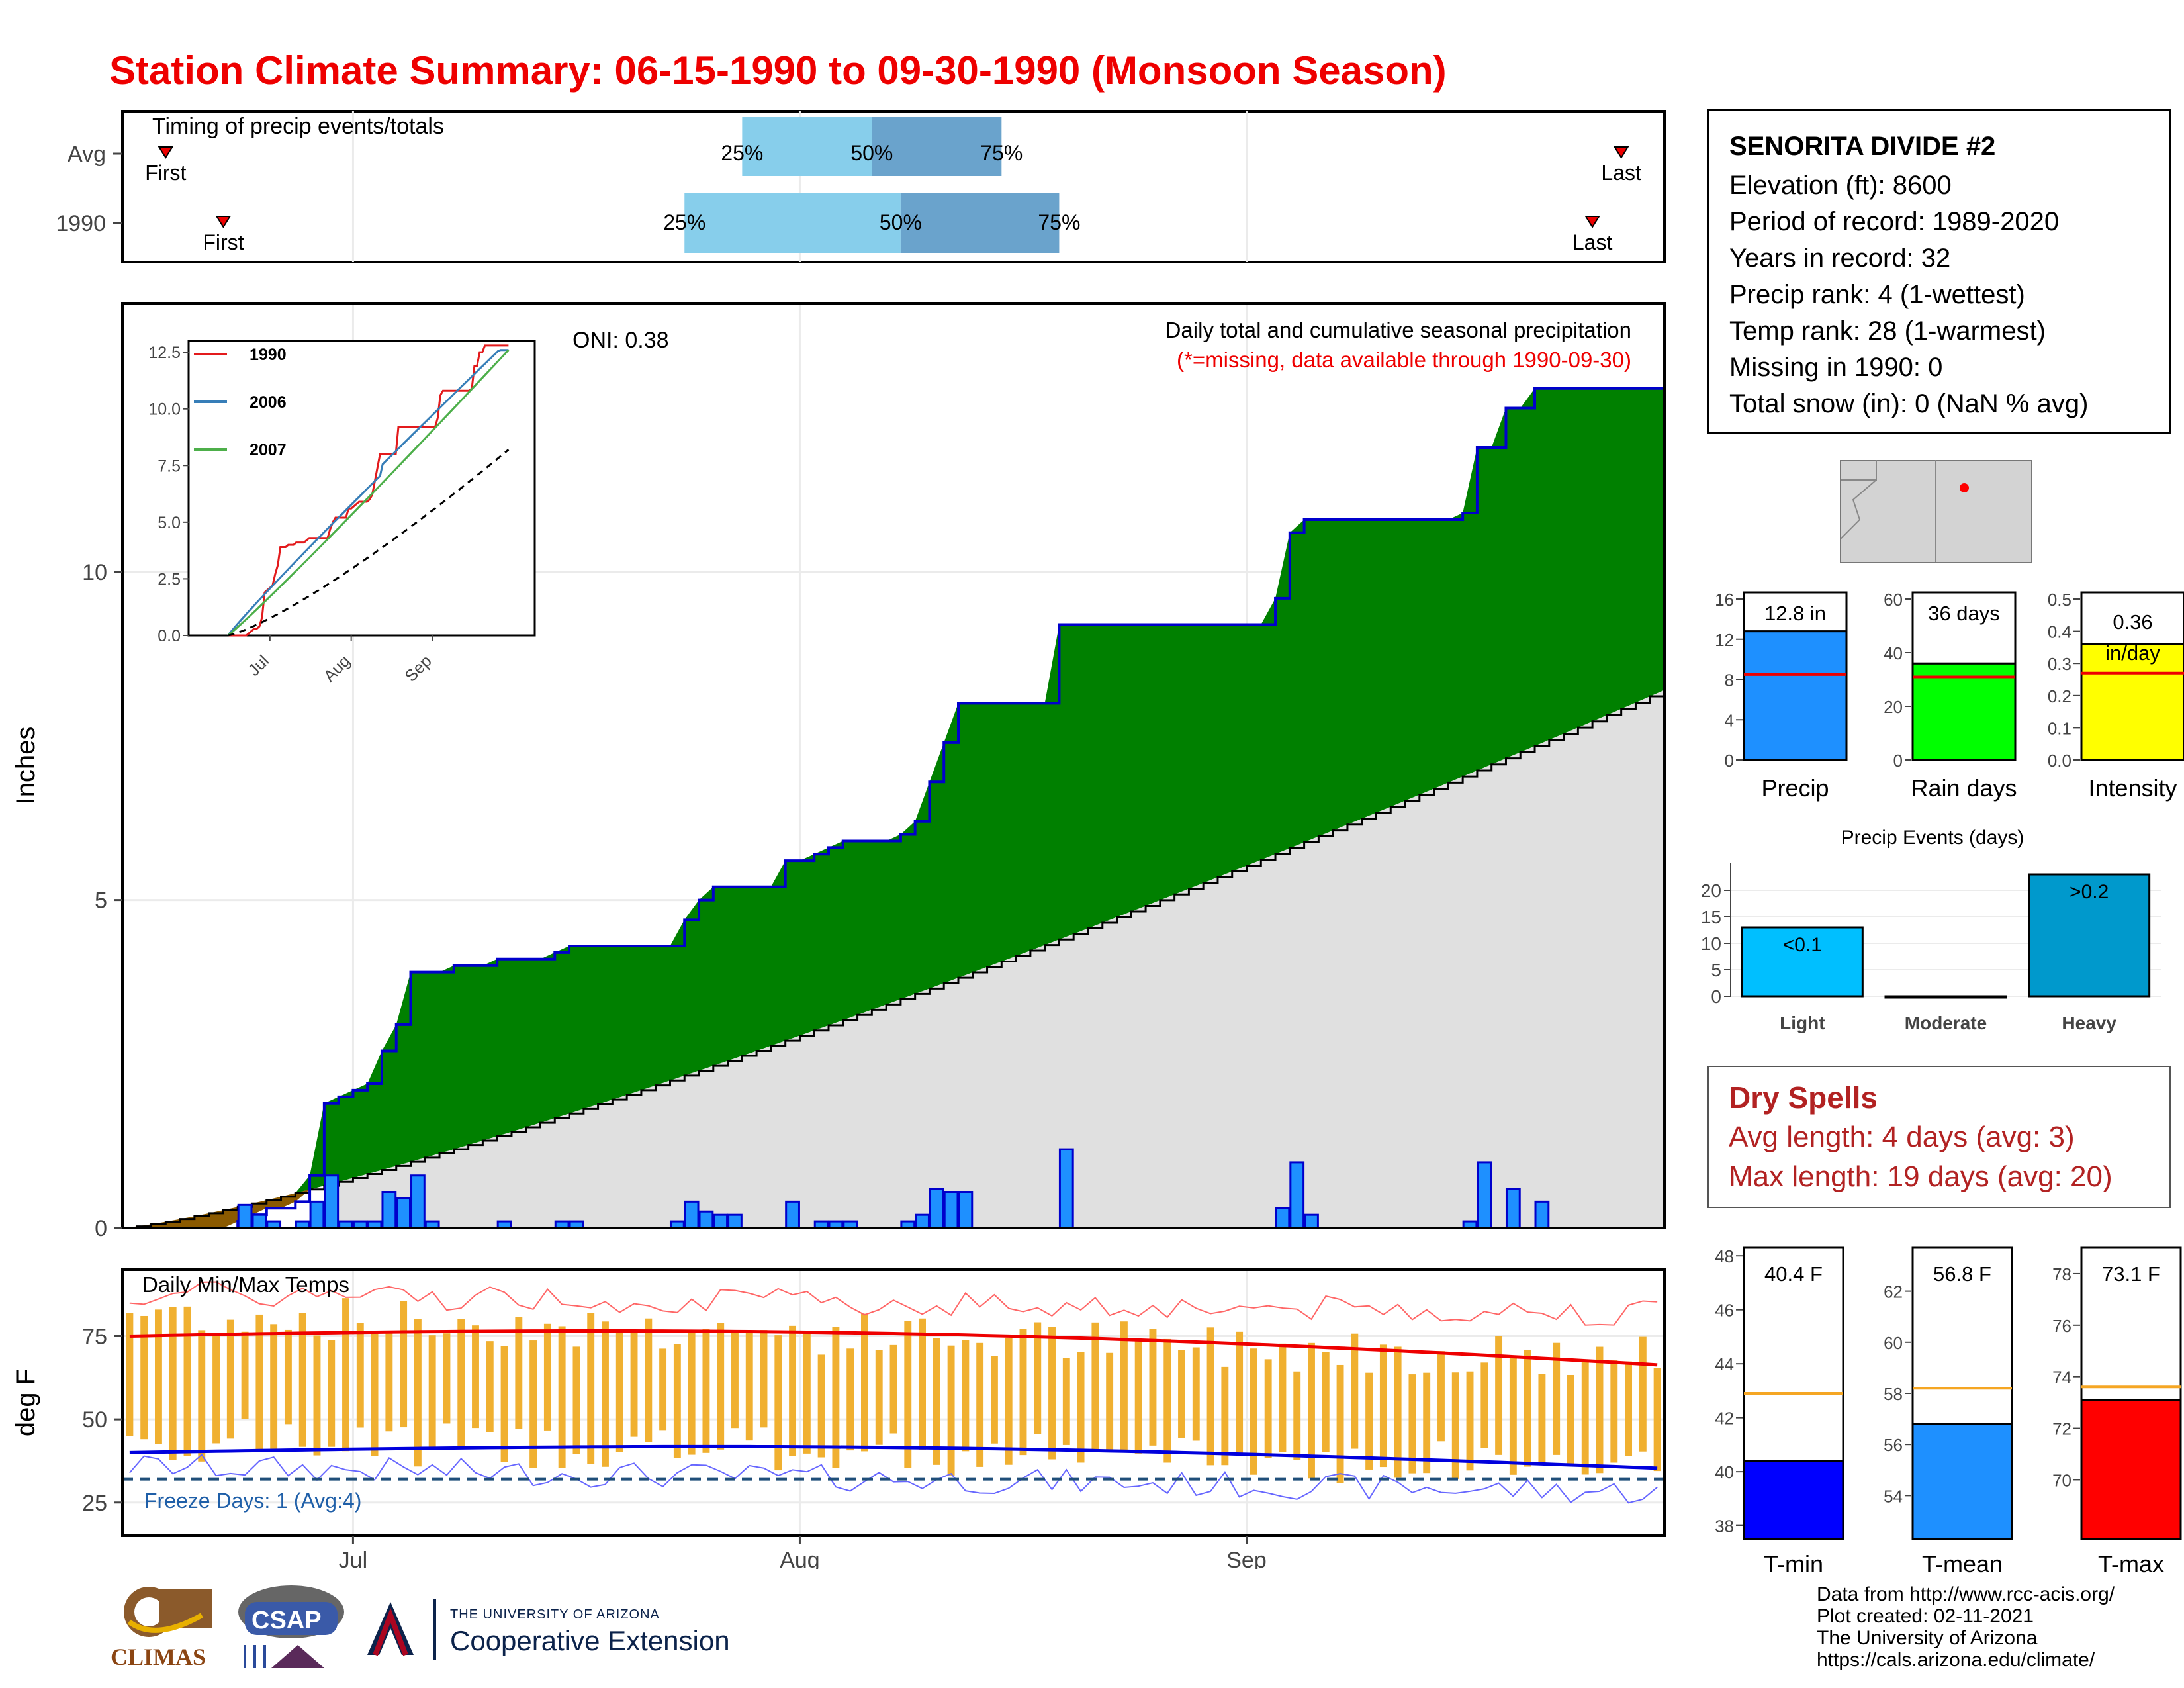 Image resolution: width=2184 pixels, height=1688 pixels. What do you see at coordinates (1711, 943) in the screenshot?
I see `events-ytick-label: 10` at bounding box center [1711, 943].